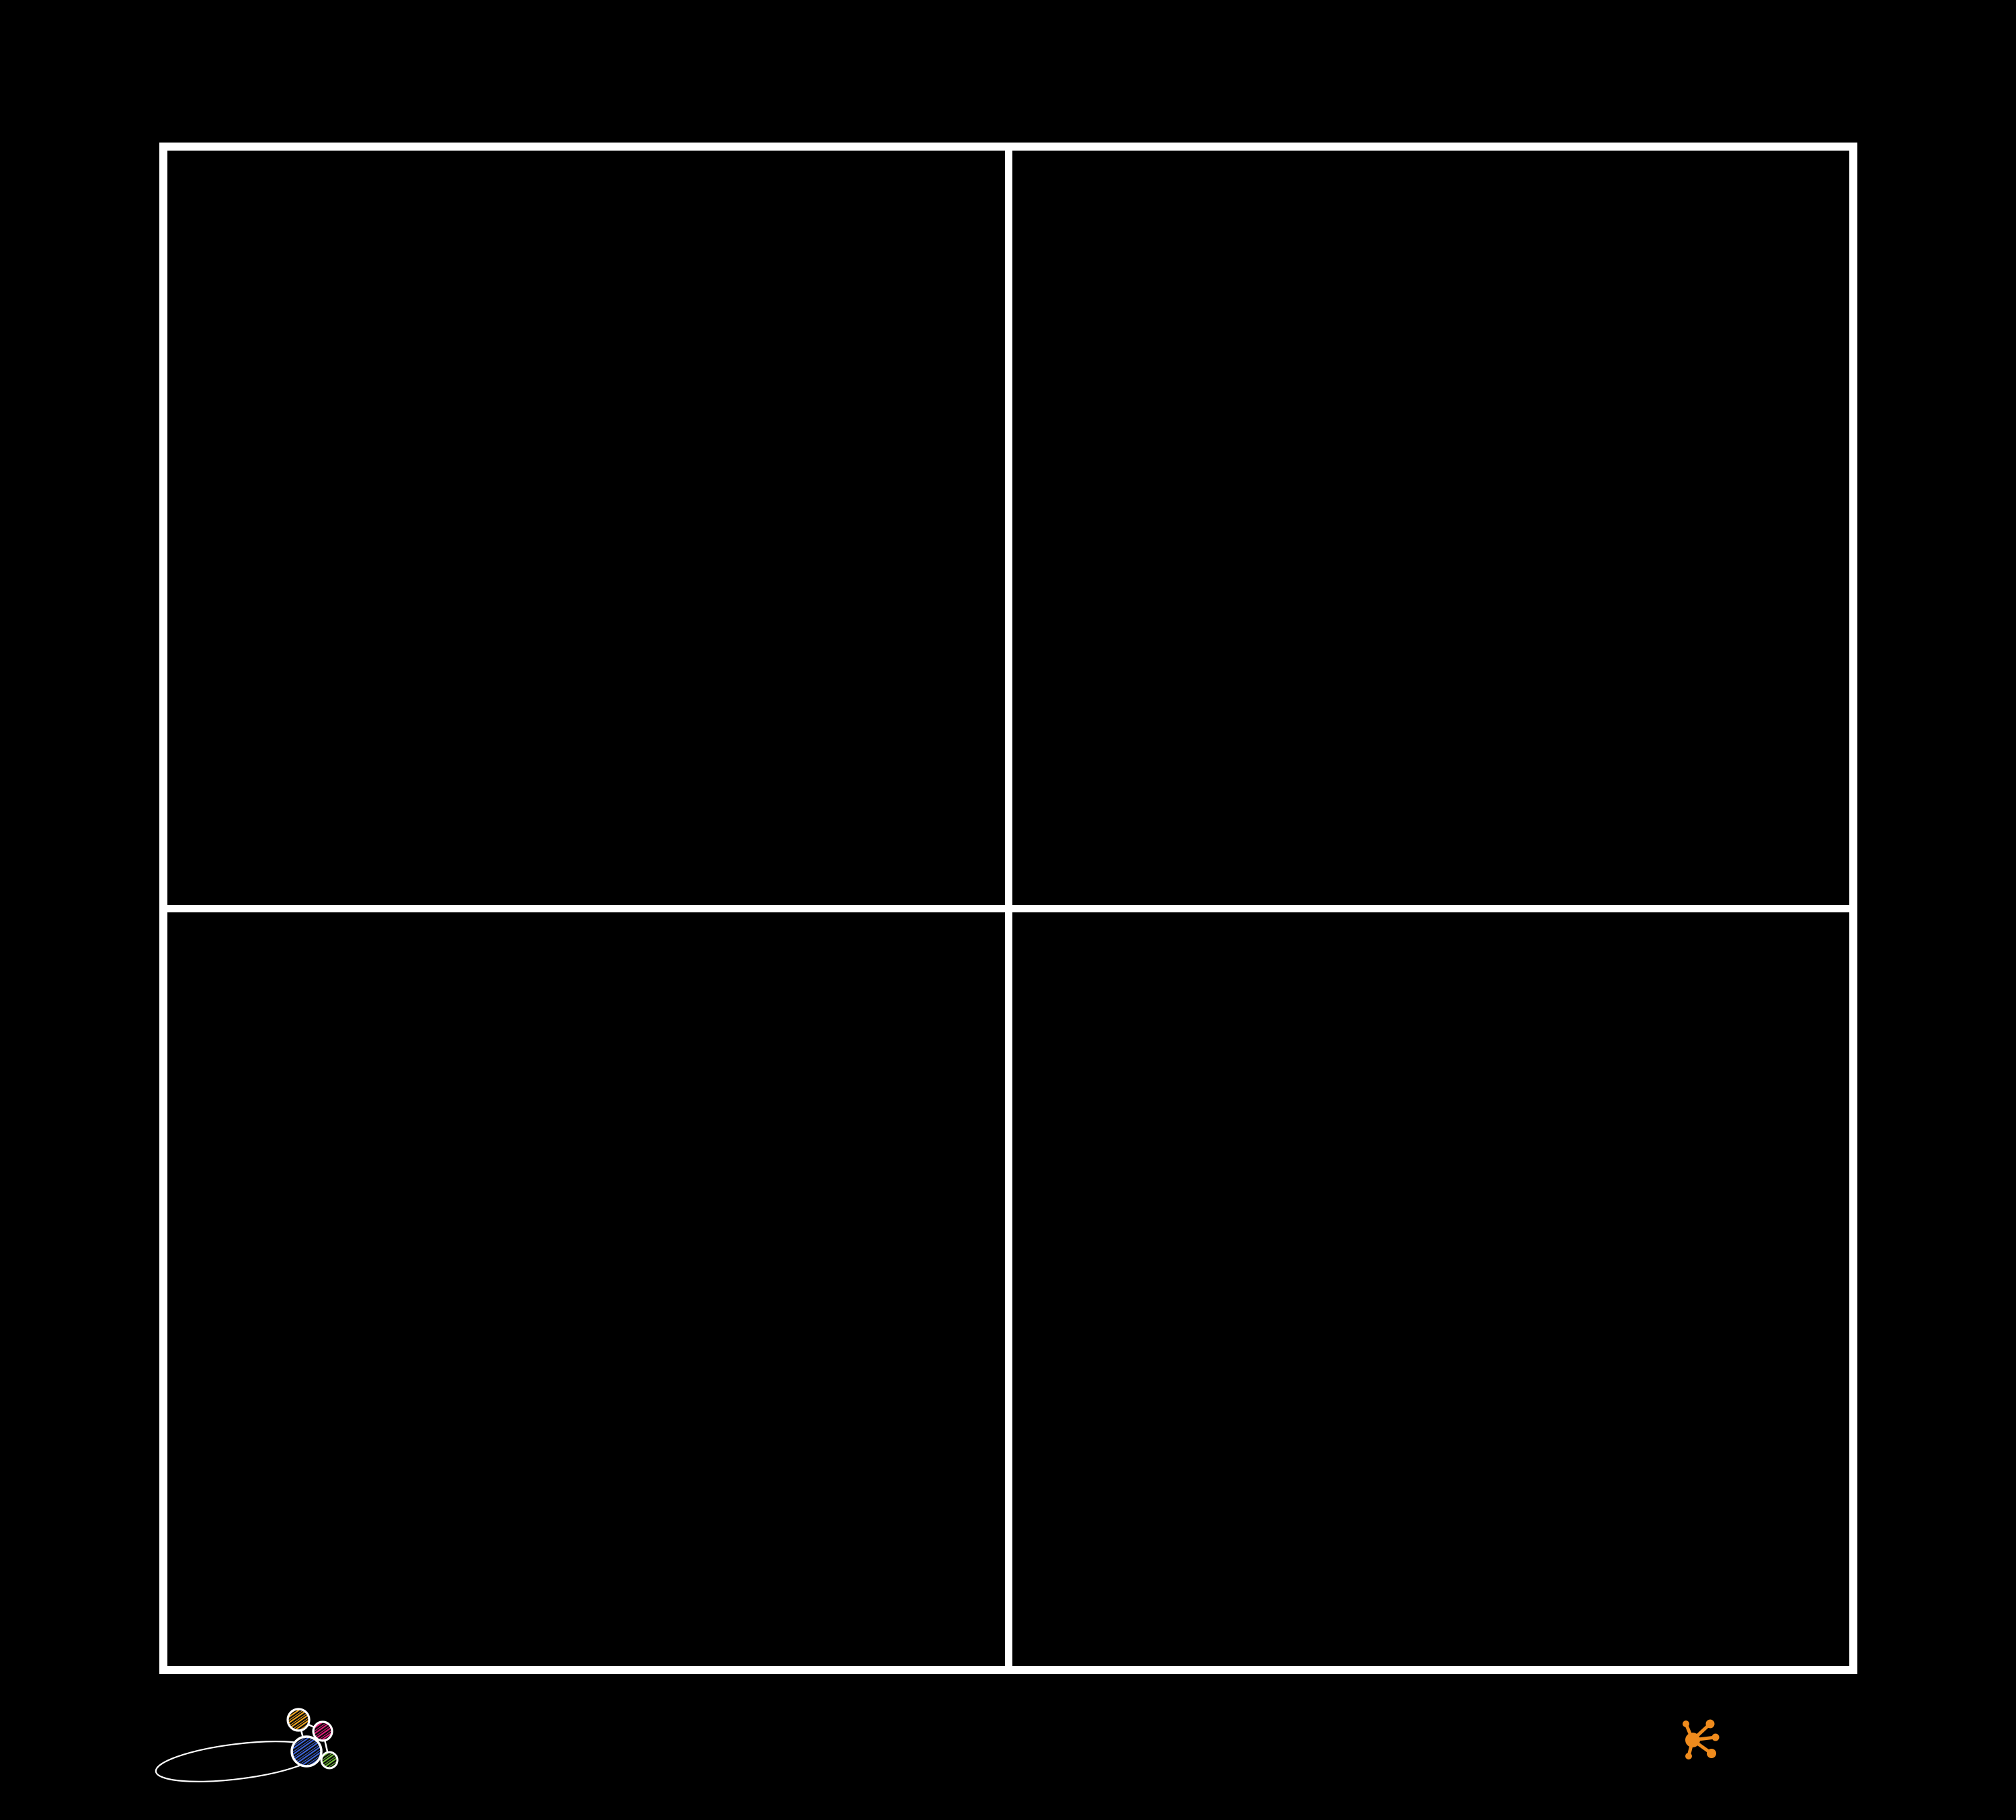 Image resolution: width=2016 pixels, height=1820 pixels. I want to click on cytoscape-logo-icon, so click(1701, 1739).